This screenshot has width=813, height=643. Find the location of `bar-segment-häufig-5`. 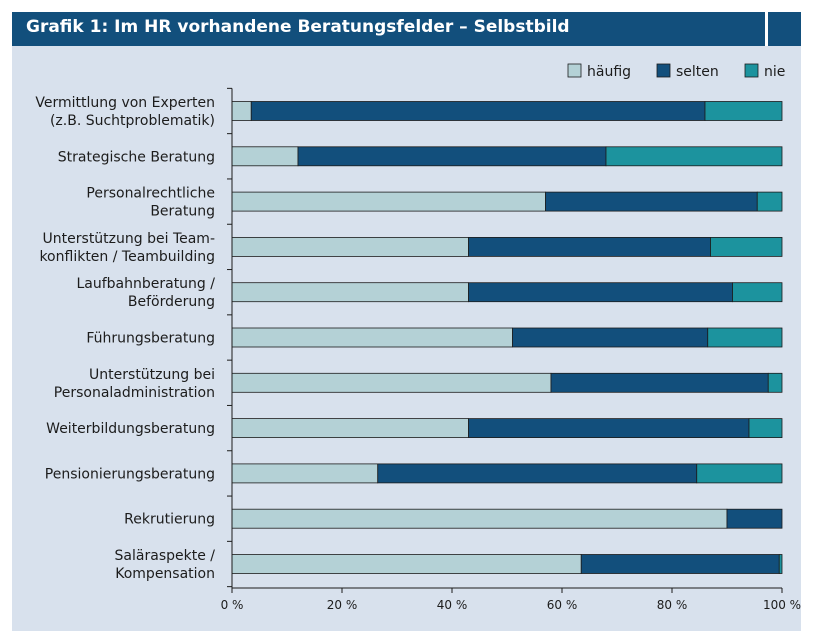

bar-segment-häufig-5 is located at coordinates (372, 337).